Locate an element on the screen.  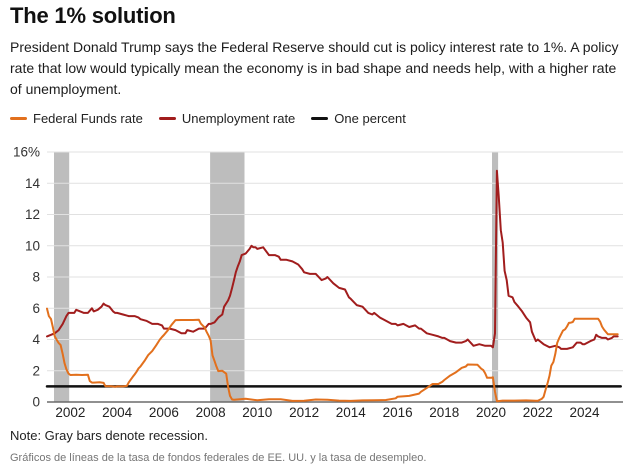
x-tick-label: 2008 is located at coordinates (211, 412).